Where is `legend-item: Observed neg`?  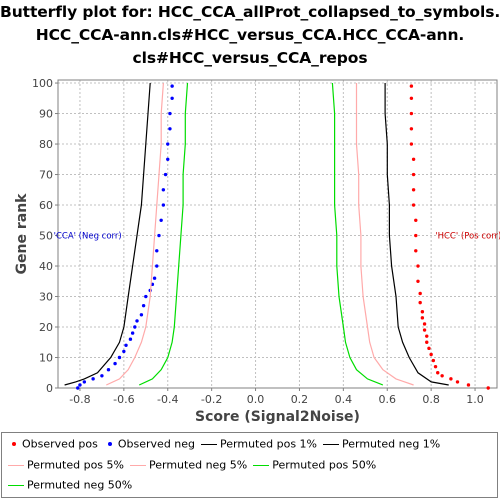
legend-item: Observed neg is located at coordinates (149, 444).